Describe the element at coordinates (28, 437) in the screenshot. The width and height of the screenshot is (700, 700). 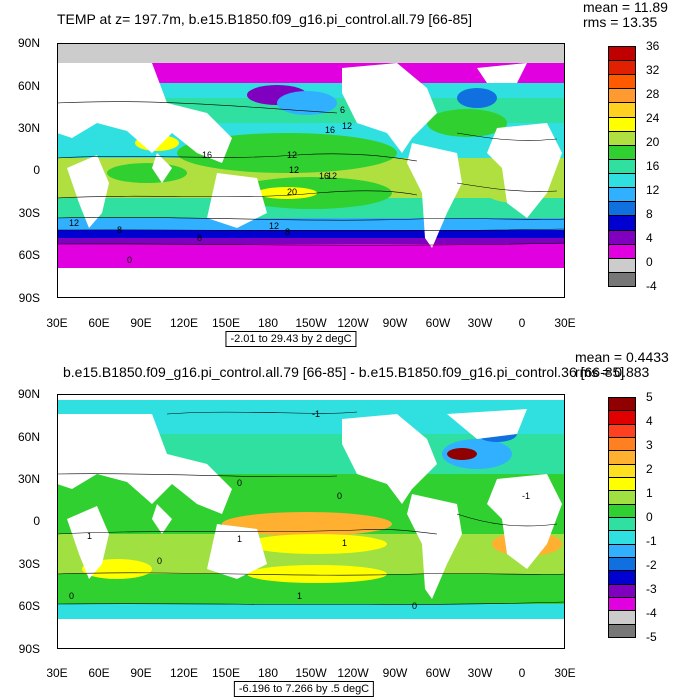
I see `lat-label: 60N` at that location.